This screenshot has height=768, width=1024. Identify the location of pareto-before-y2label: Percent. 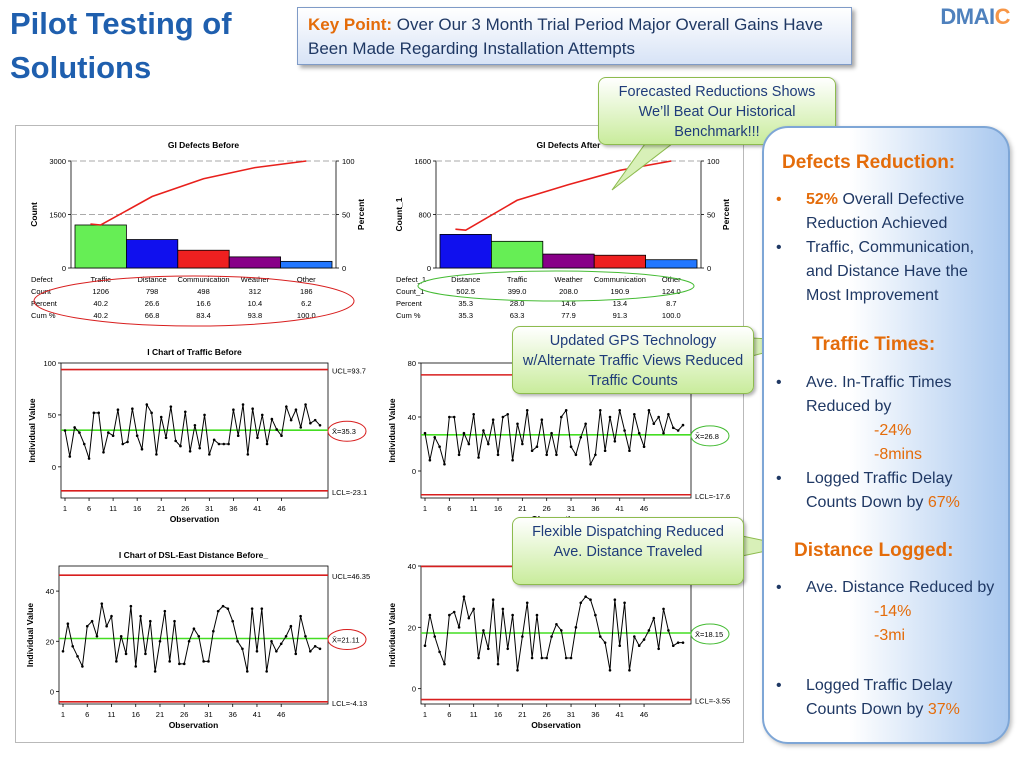
(361, 214).